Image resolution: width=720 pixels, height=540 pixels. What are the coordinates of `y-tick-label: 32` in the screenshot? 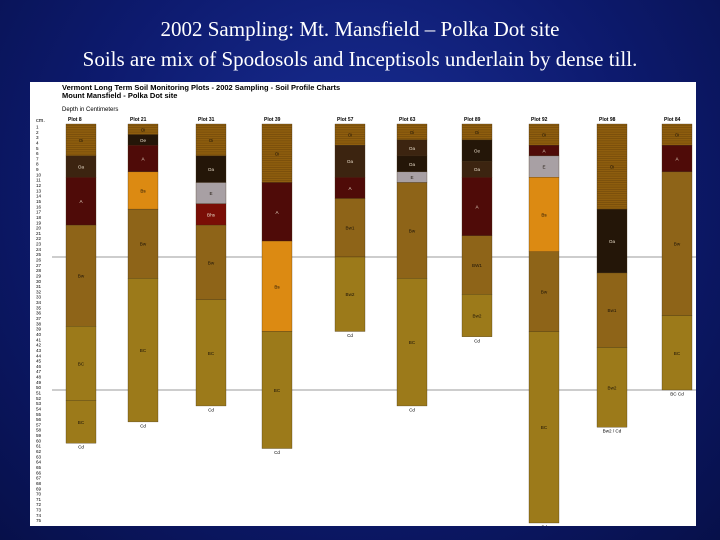 It's located at (39, 291).